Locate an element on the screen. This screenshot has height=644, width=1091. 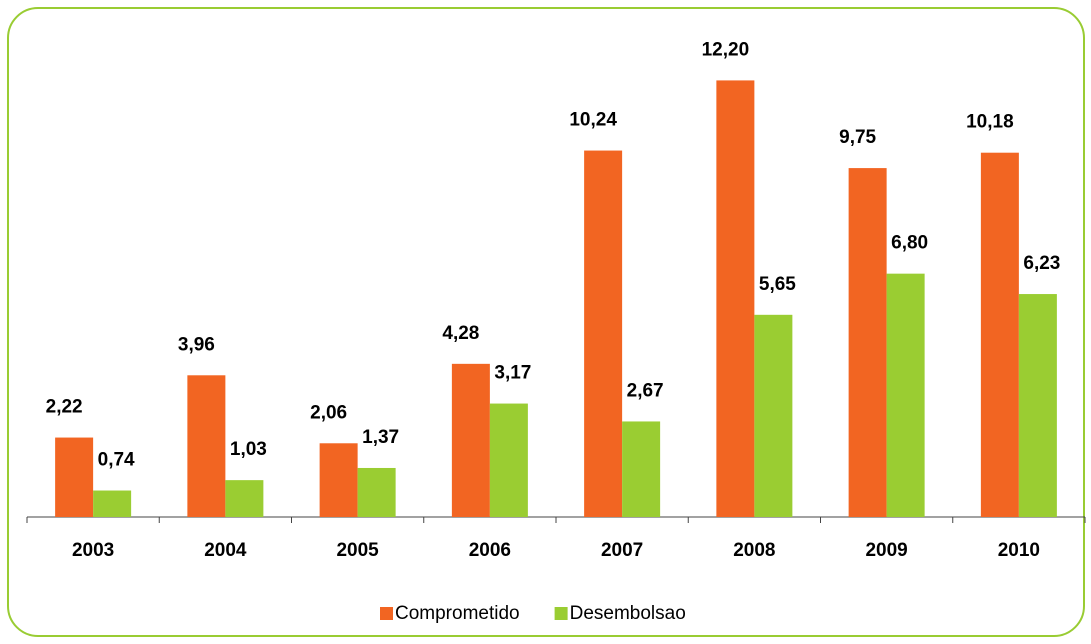
value-label: 3,17 is located at coordinates (512, 373).